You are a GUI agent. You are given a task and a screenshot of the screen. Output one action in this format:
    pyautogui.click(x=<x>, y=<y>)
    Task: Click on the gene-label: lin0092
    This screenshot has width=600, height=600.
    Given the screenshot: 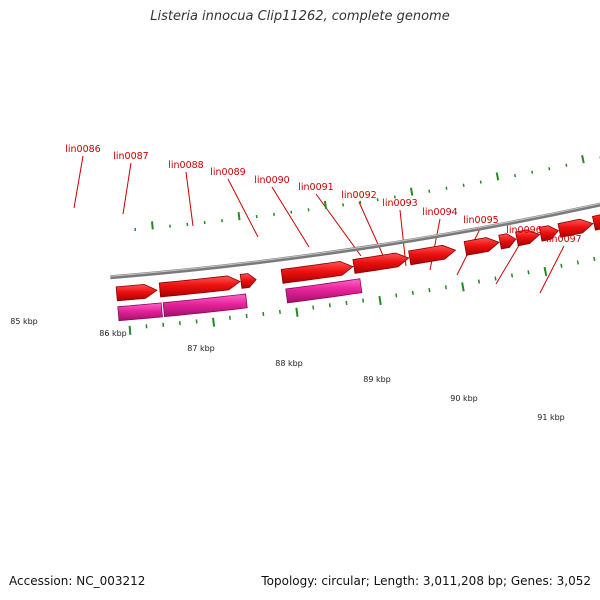 What is the action you would take?
    pyautogui.click(x=358, y=195)
    